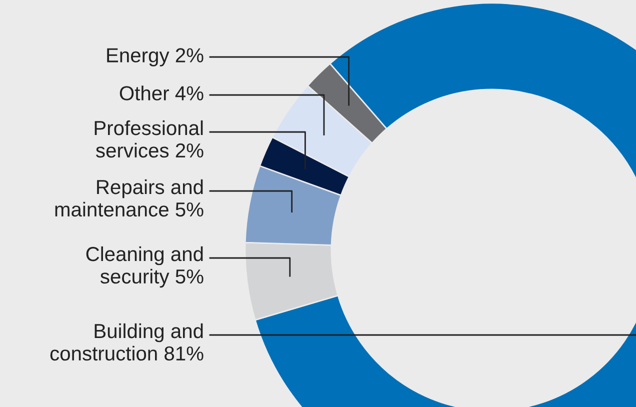  What do you see at coordinates (155, 57) in the screenshot?
I see `slice-label: Energy 2%` at bounding box center [155, 57].